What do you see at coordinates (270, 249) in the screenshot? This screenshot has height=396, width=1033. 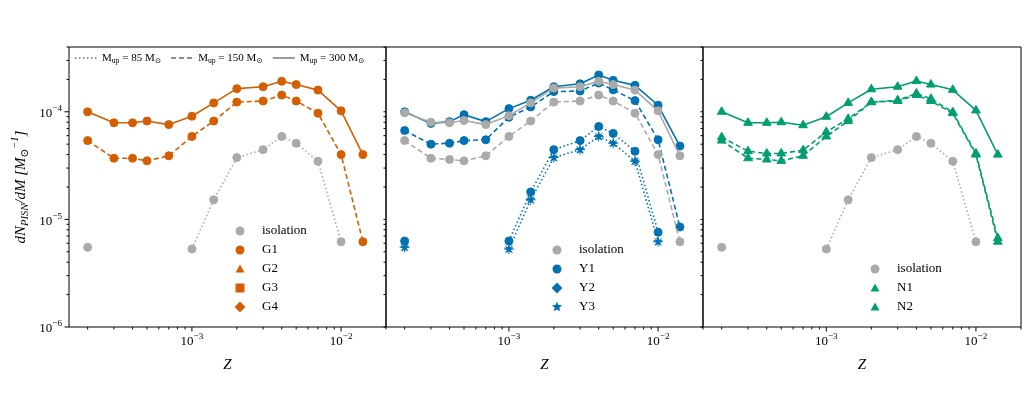 I see `legend-label: G1` at bounding box center [270, 249].